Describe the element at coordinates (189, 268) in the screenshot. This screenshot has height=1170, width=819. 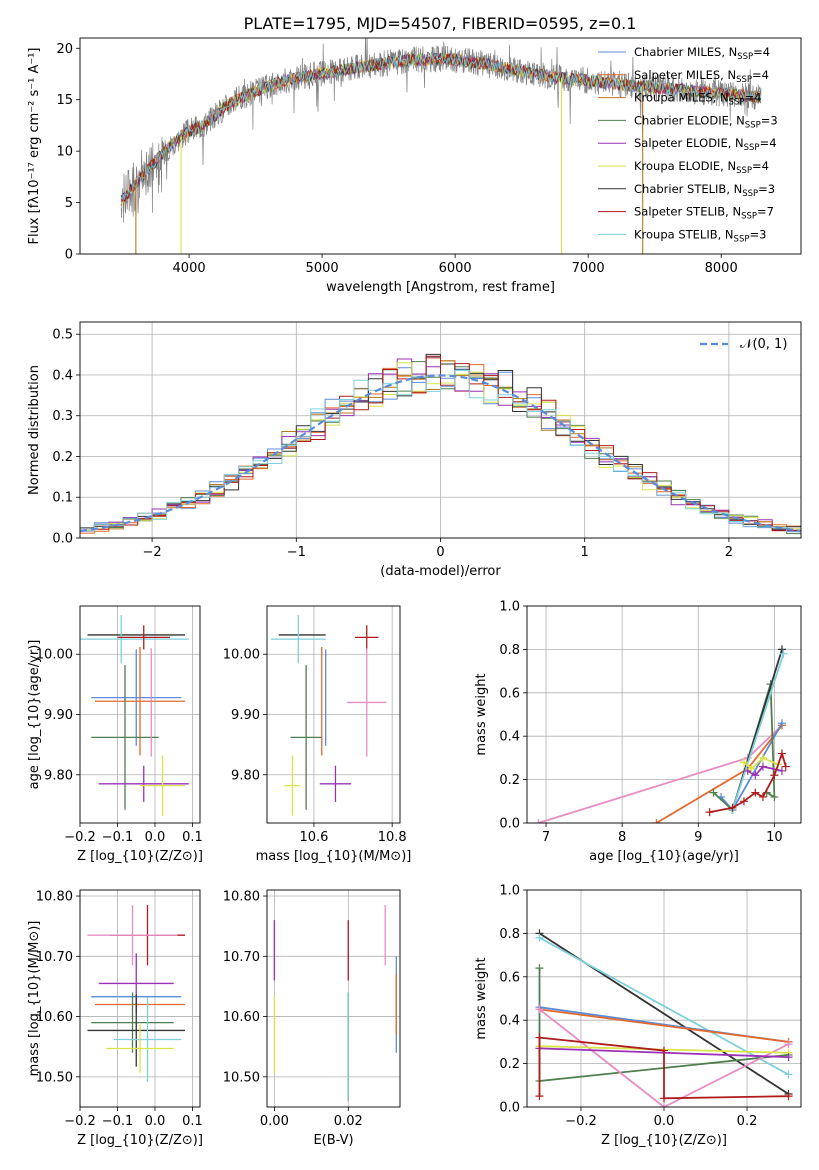
I see `x-tick-label: 4000` at that location.